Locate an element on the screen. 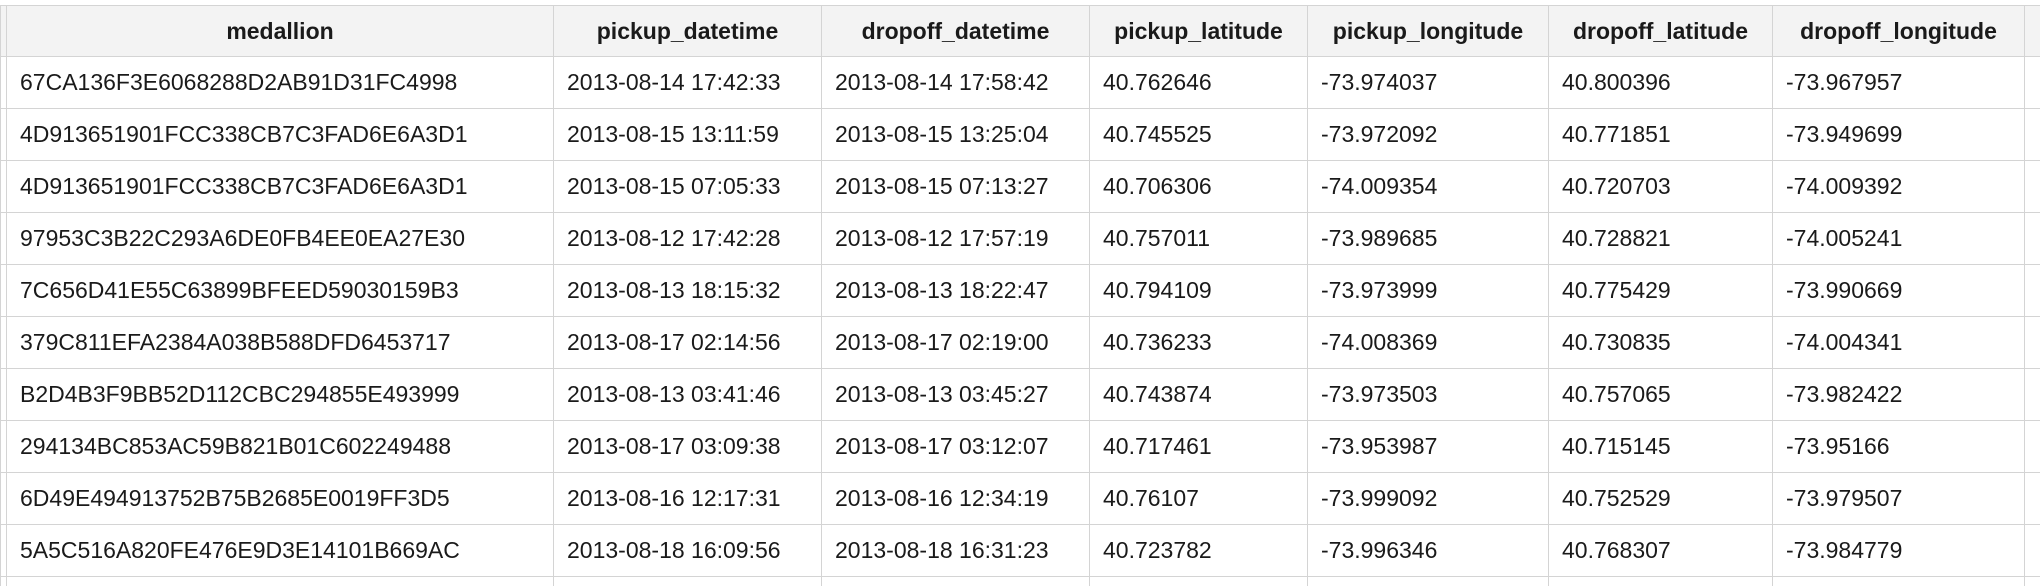 This screenshot has height=586, width=2040. cell-dropoff-longitude: -74.009392 is located at coordinates (1898, 186).